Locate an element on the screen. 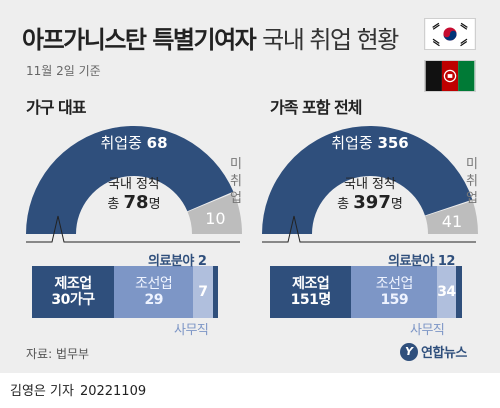 The height and width of the screenshot is (408, 500). segment-value: 34 is located at coordinates (446, 292).